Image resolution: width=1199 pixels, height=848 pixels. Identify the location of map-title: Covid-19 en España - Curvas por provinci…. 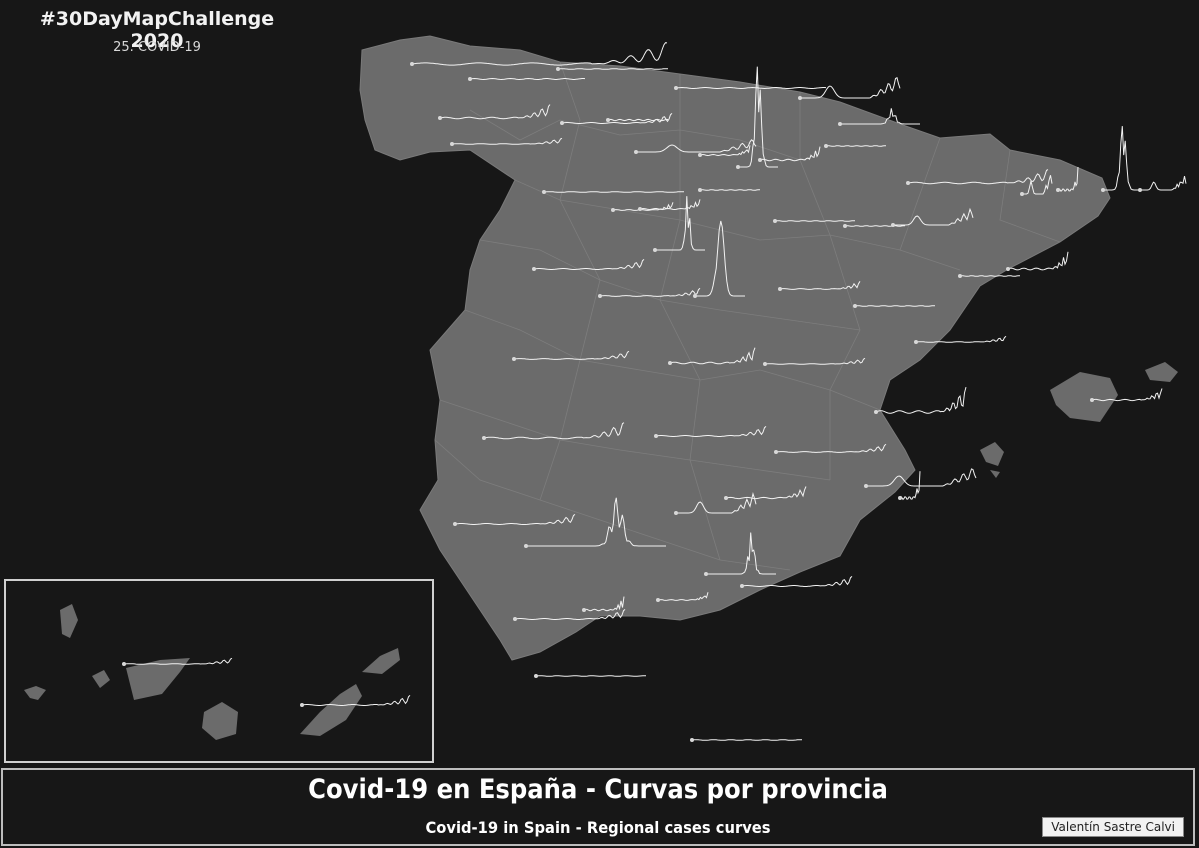
(598, 789).